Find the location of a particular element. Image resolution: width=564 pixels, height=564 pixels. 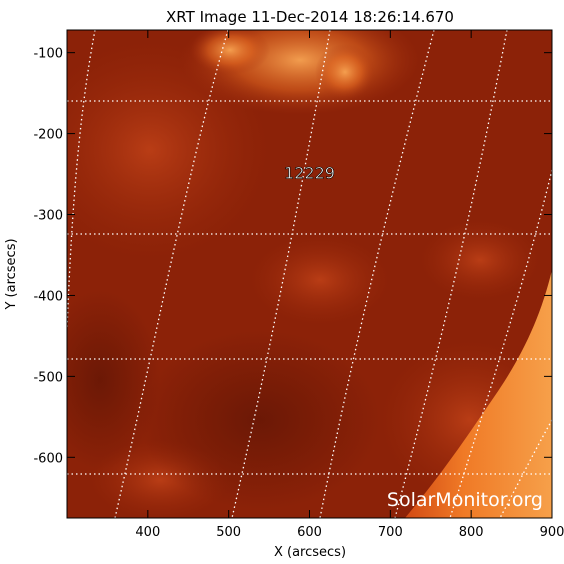

x-tick-label: 400 is located at coordinates (147, 532).